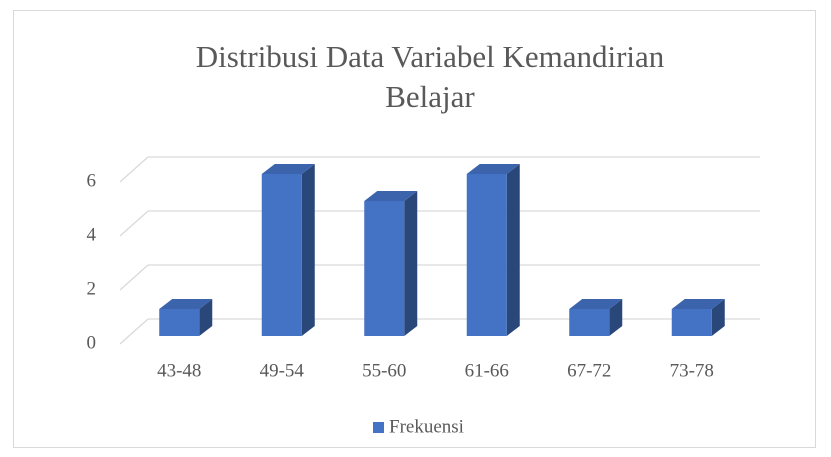  I want to click on y-tick-label: 6, so click(92, 180).